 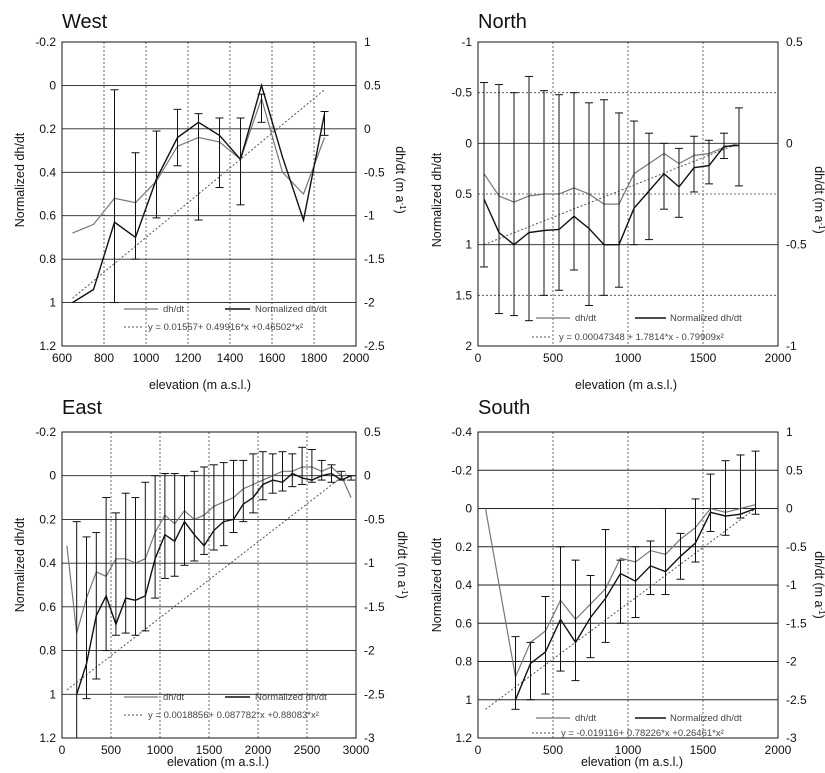 I want to click on legend-fit-equation: y = -0.019116+ 0.78226*x +0.26461*x², so click(x=642, y=733).